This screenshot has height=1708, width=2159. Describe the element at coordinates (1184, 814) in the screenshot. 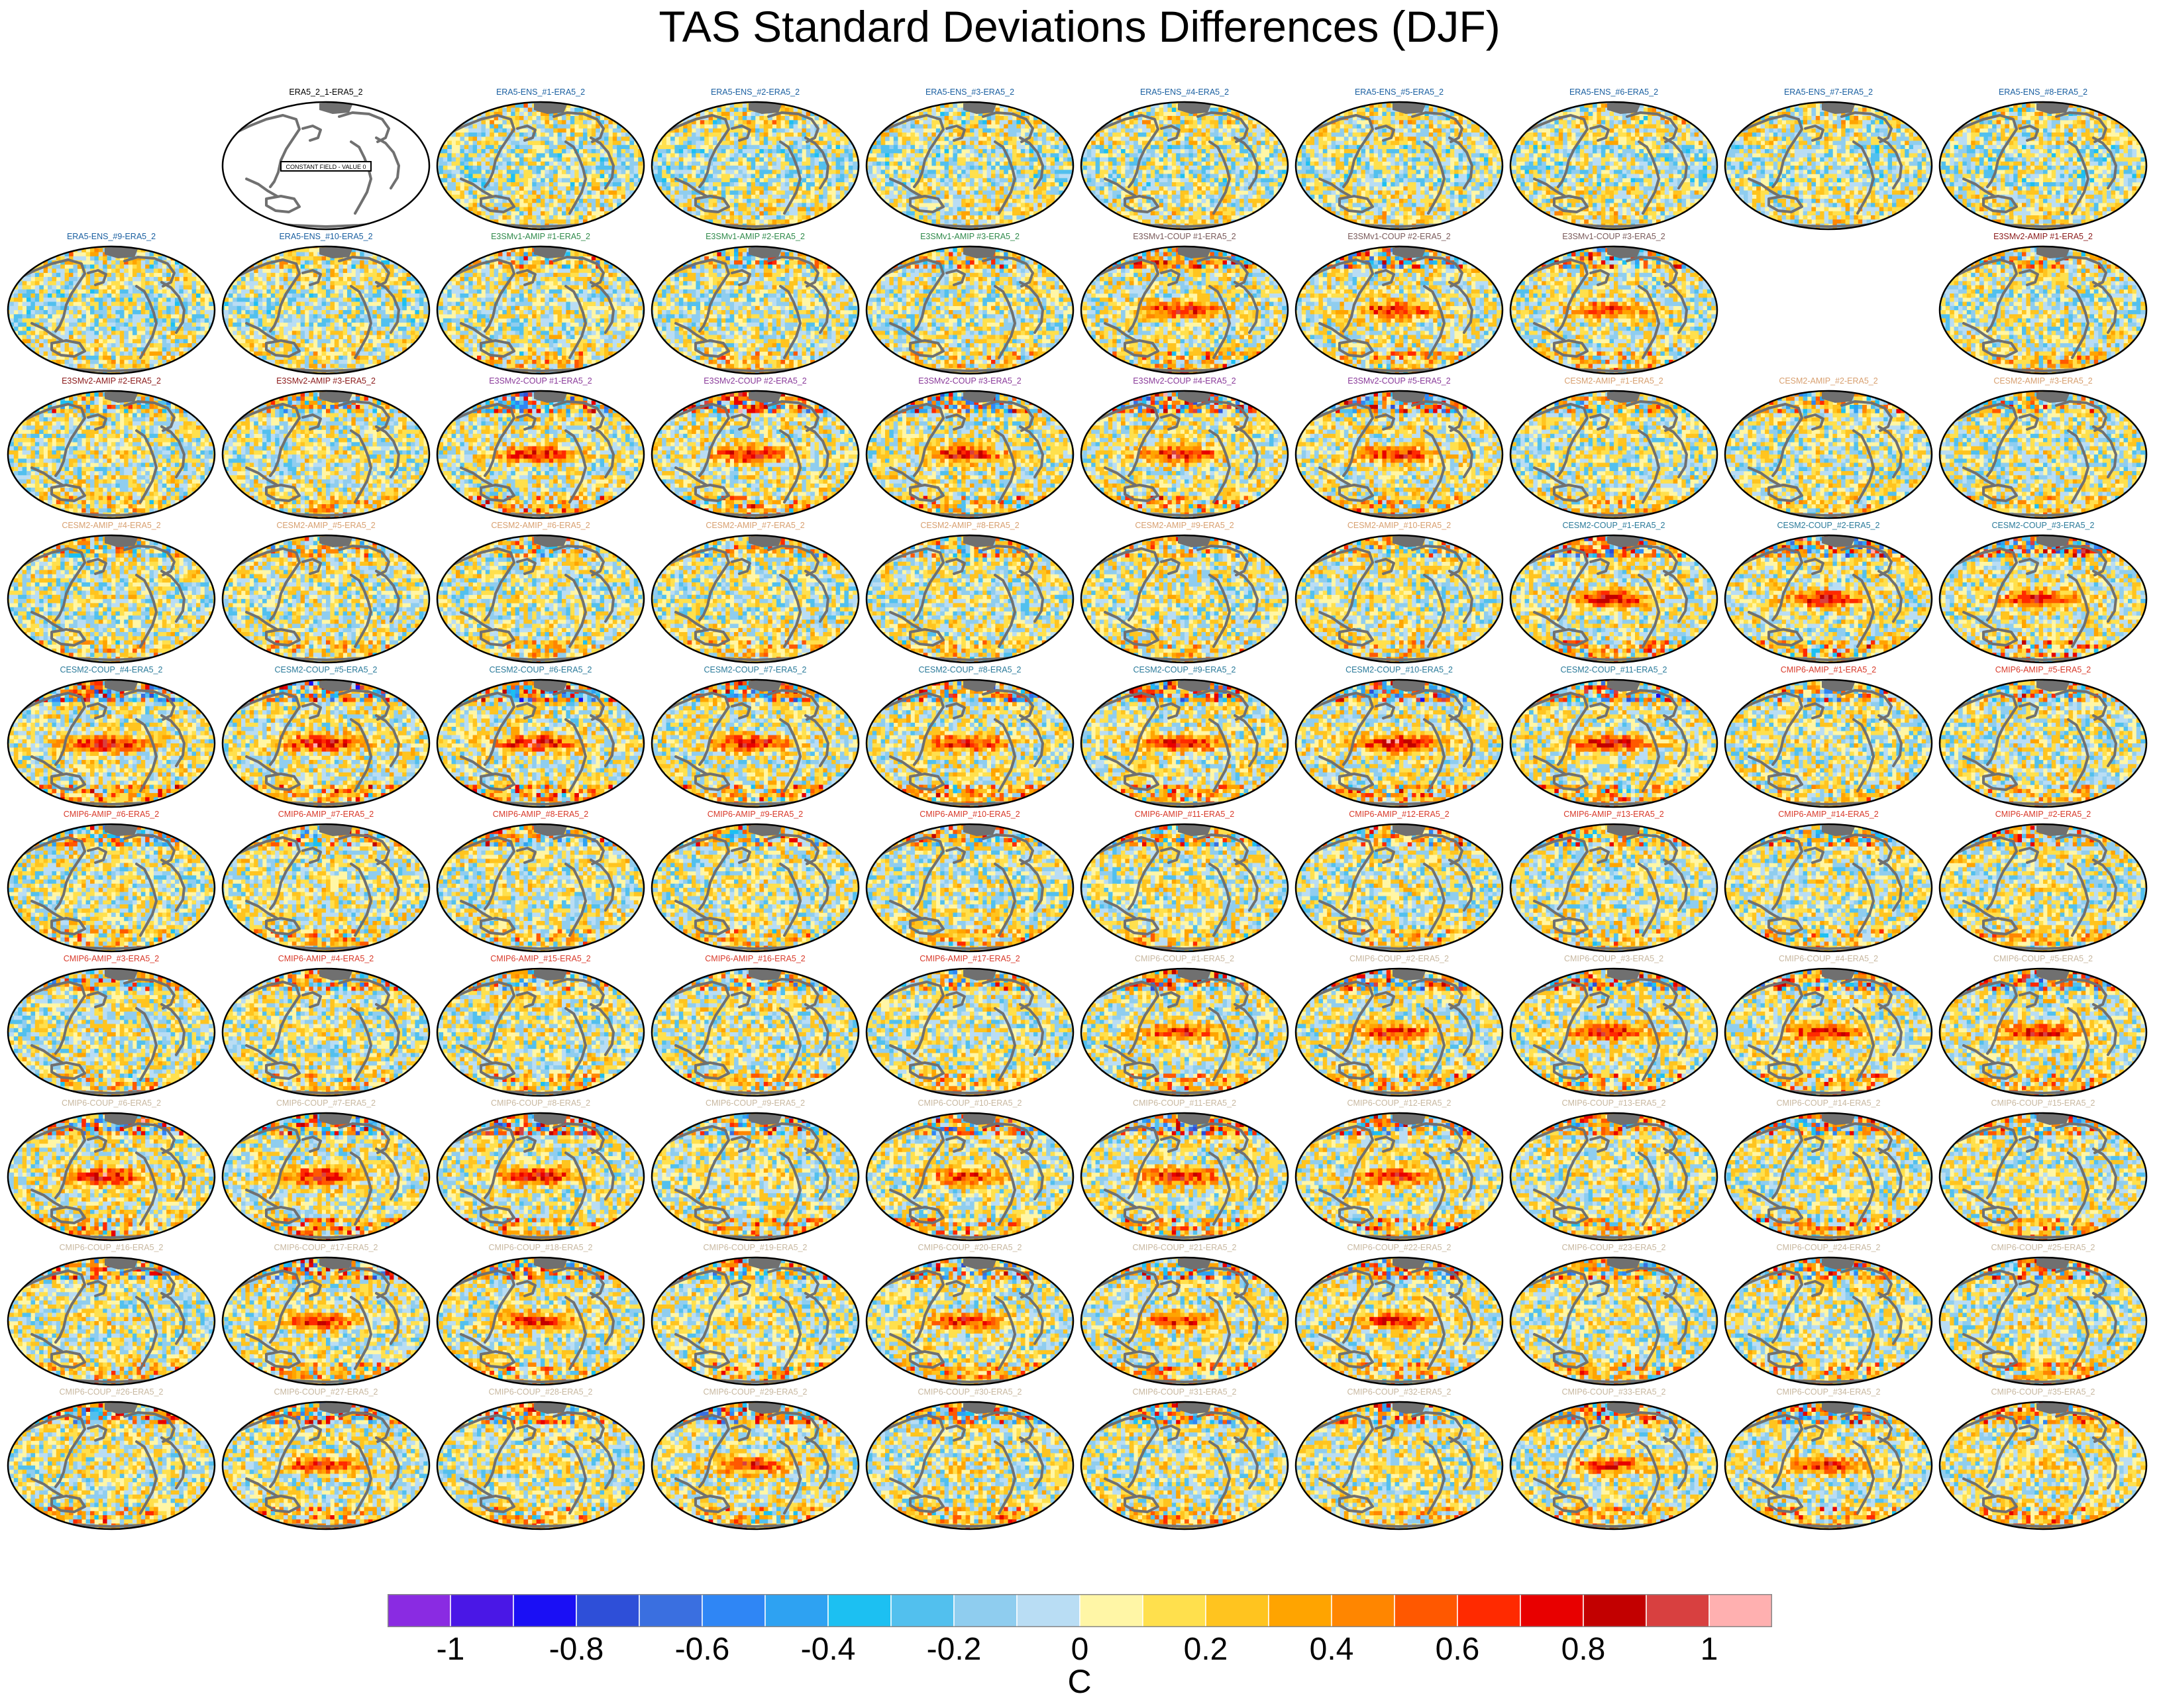

I see `panel-label: CMIP6-AMIP_#11-ERA5_2` at that location.